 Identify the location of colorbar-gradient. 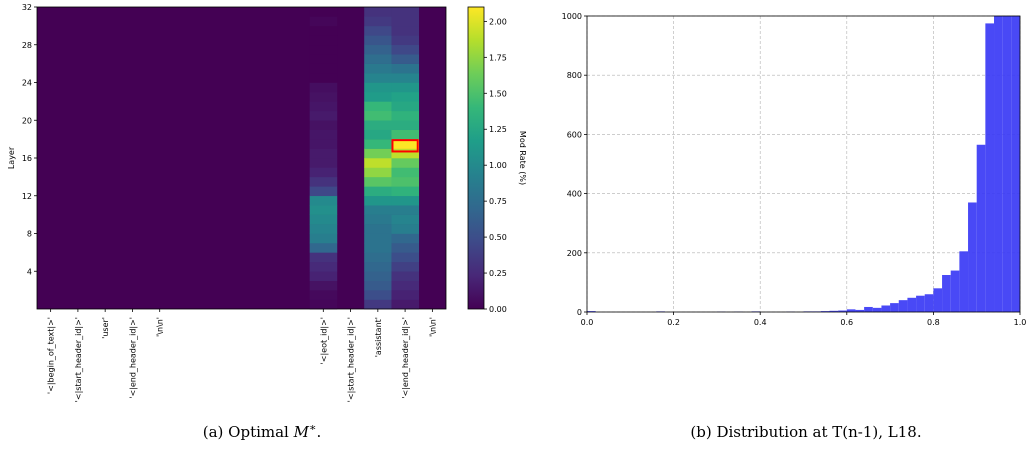
(476, 158).